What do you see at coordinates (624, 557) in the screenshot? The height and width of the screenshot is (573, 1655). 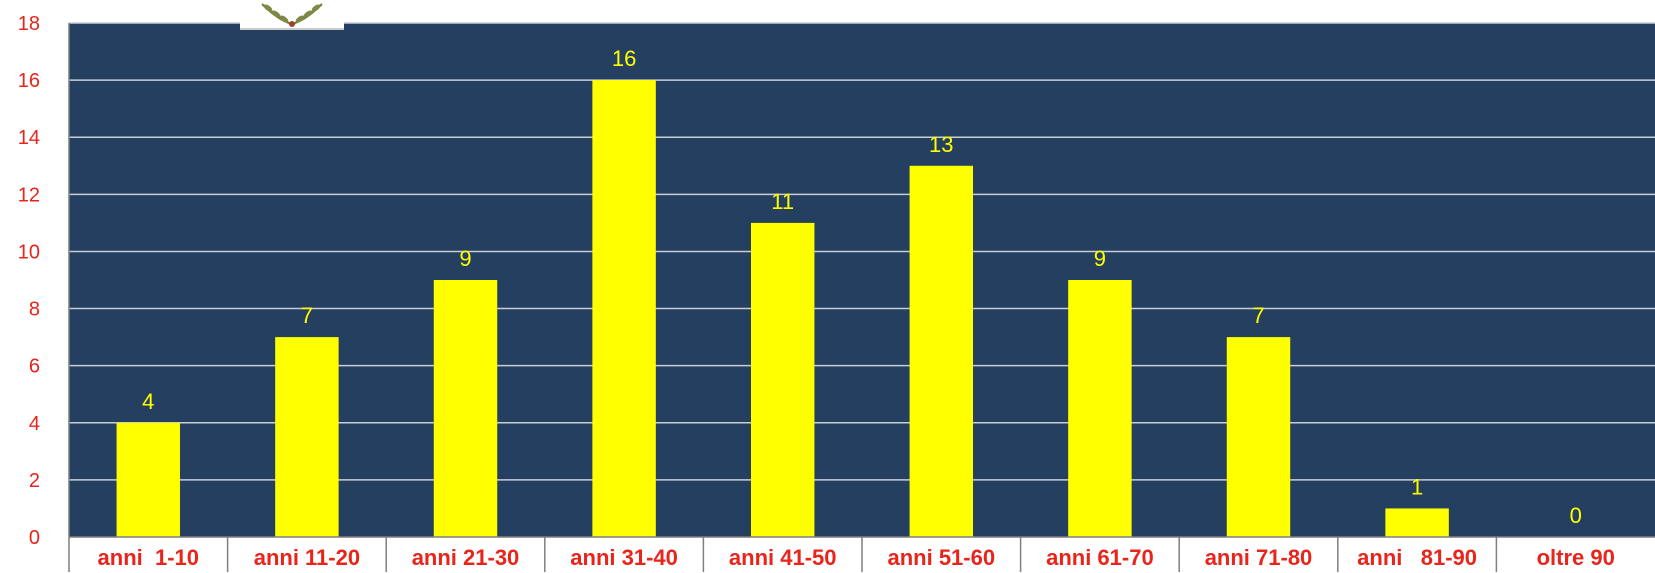 I see `x-tick-label: anni 31-40` at bounding box center [624, 557].